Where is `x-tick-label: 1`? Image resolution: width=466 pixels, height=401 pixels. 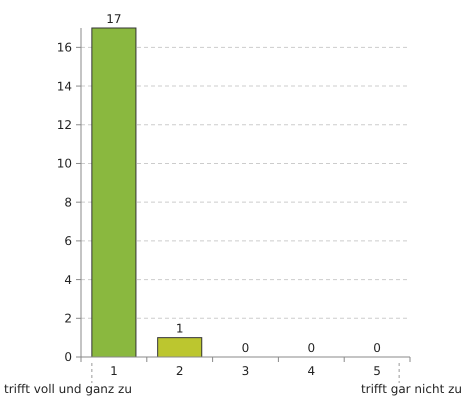 x-tick-label: 1 is located at coordinates (114, 371).